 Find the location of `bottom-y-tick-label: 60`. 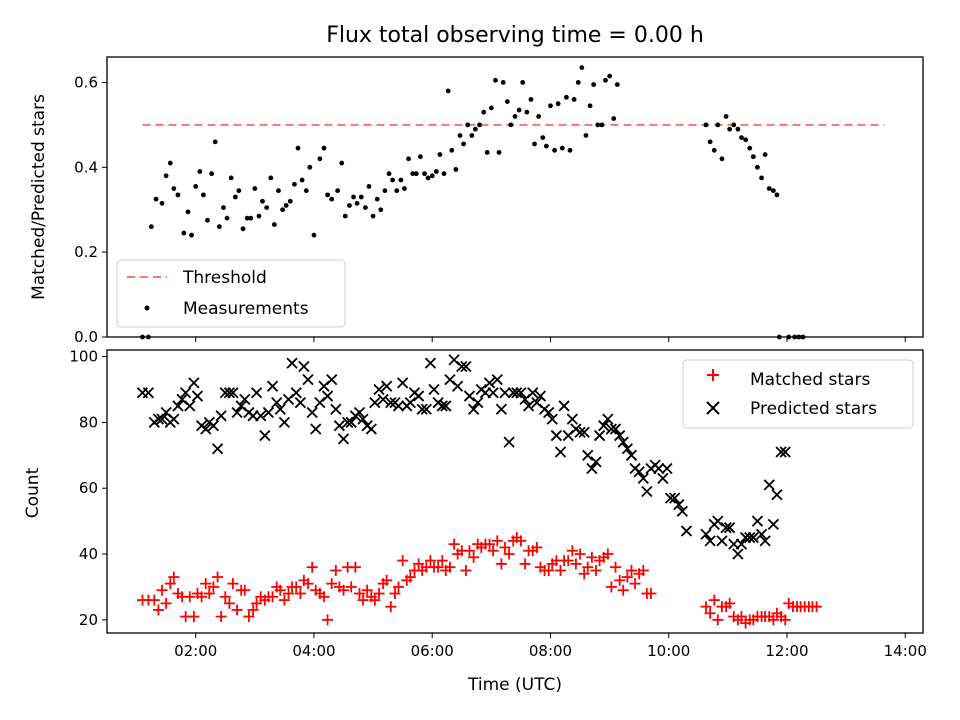

bottom-y-tick-label: 60 is located at coordinates (88, 488).